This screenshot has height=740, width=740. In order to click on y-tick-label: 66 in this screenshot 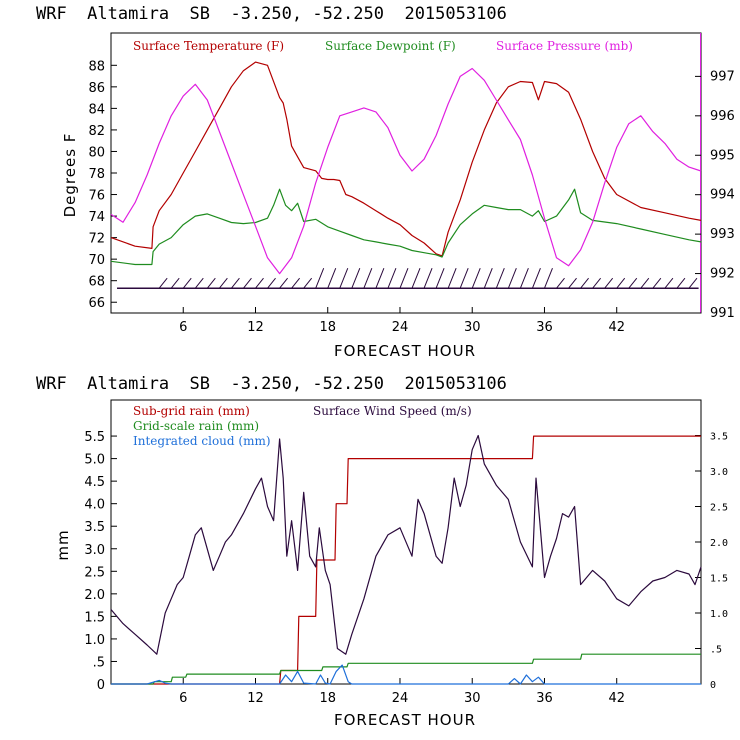, I will do `click(96, 303)`.